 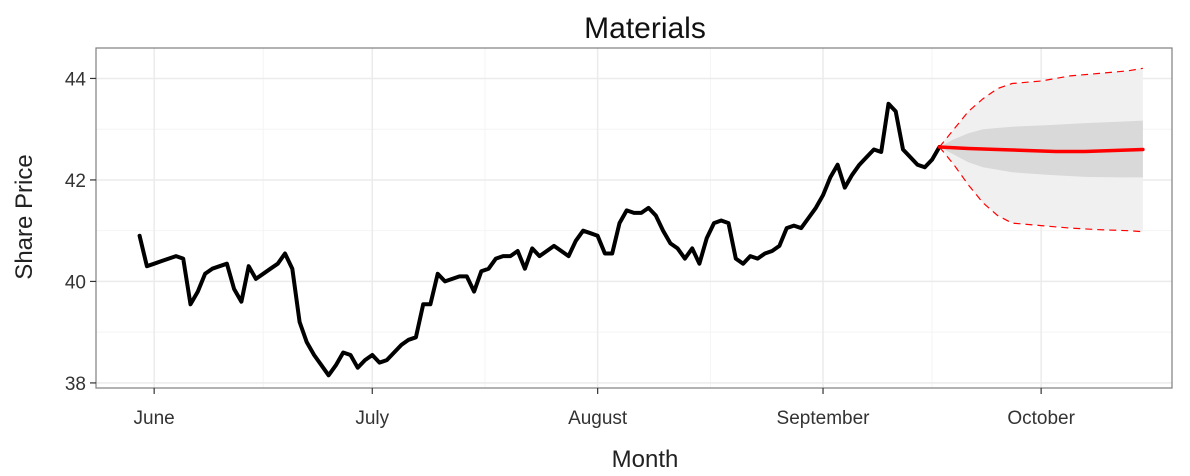 I want to click on y-tick-label: 40, so click(x=75, y=282).